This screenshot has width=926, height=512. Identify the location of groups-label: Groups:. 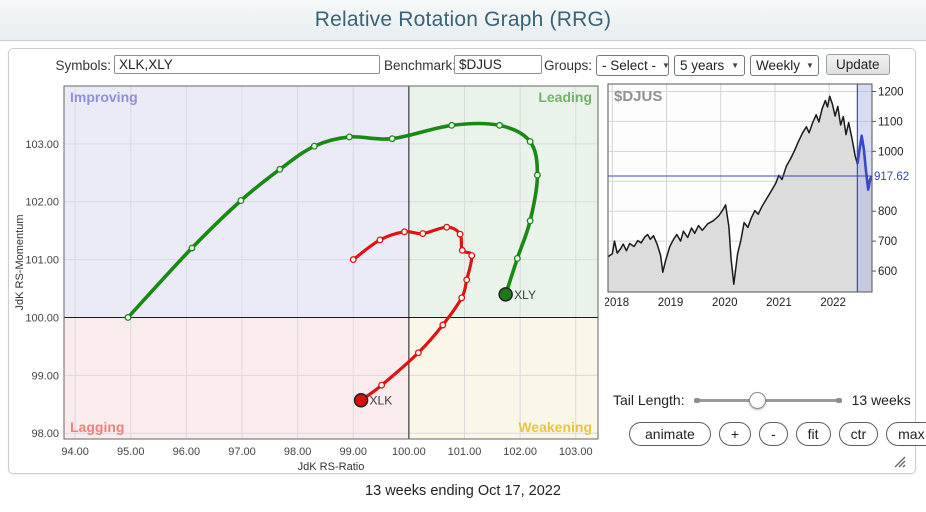
(567, 65).